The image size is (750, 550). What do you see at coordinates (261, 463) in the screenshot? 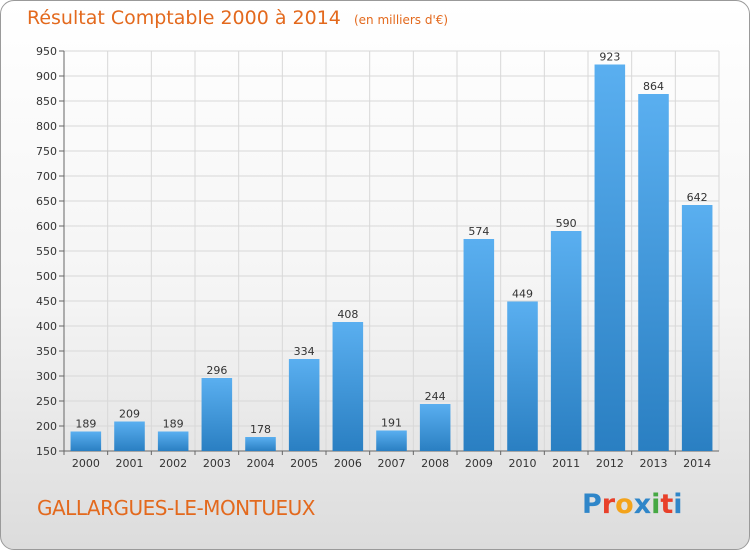
I see `x-tick-label: 2004` at bounding box center [261, 463].